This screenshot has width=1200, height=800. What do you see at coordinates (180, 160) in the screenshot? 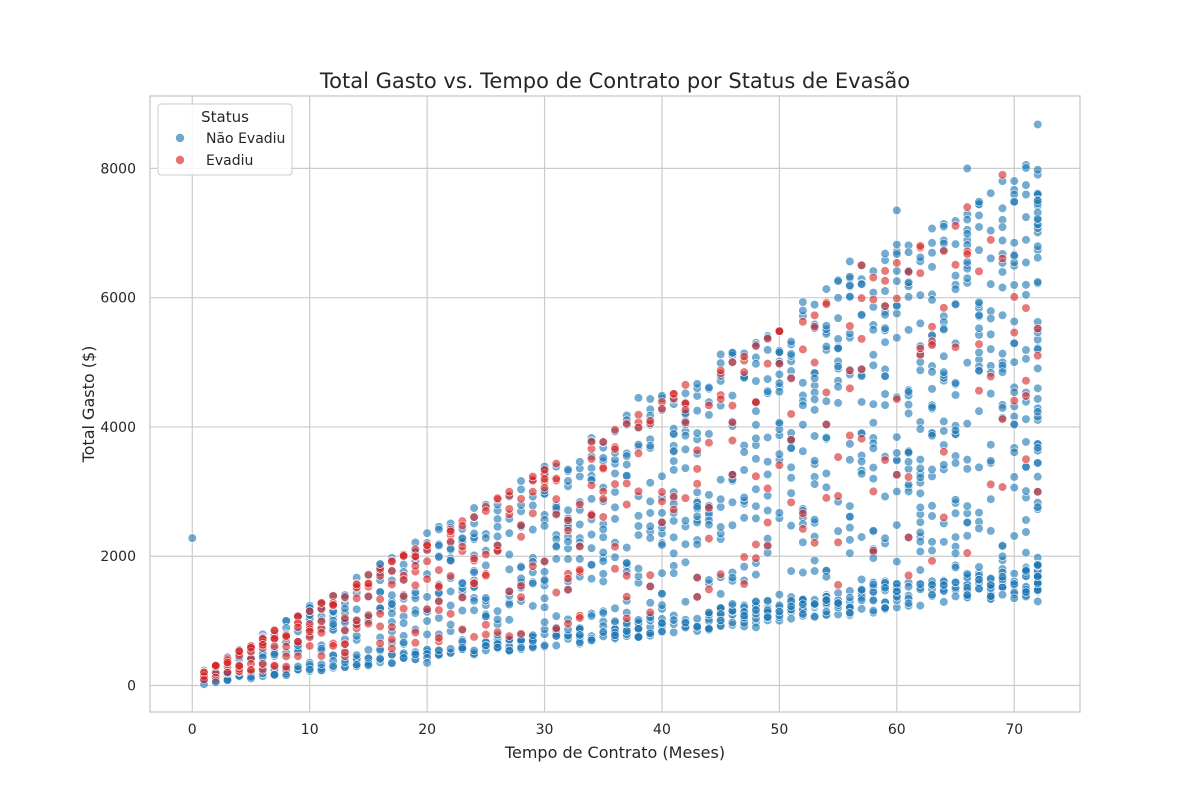
I see `legend-marker-evadiu` at bounding box center [180, 160].